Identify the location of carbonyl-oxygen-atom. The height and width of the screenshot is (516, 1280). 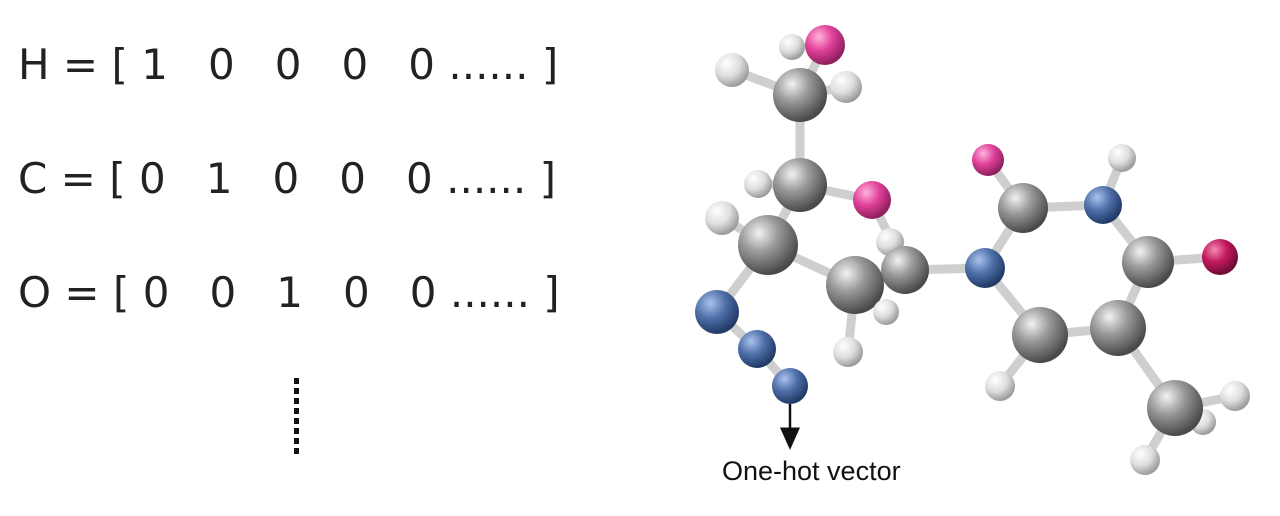
(1220, 257).